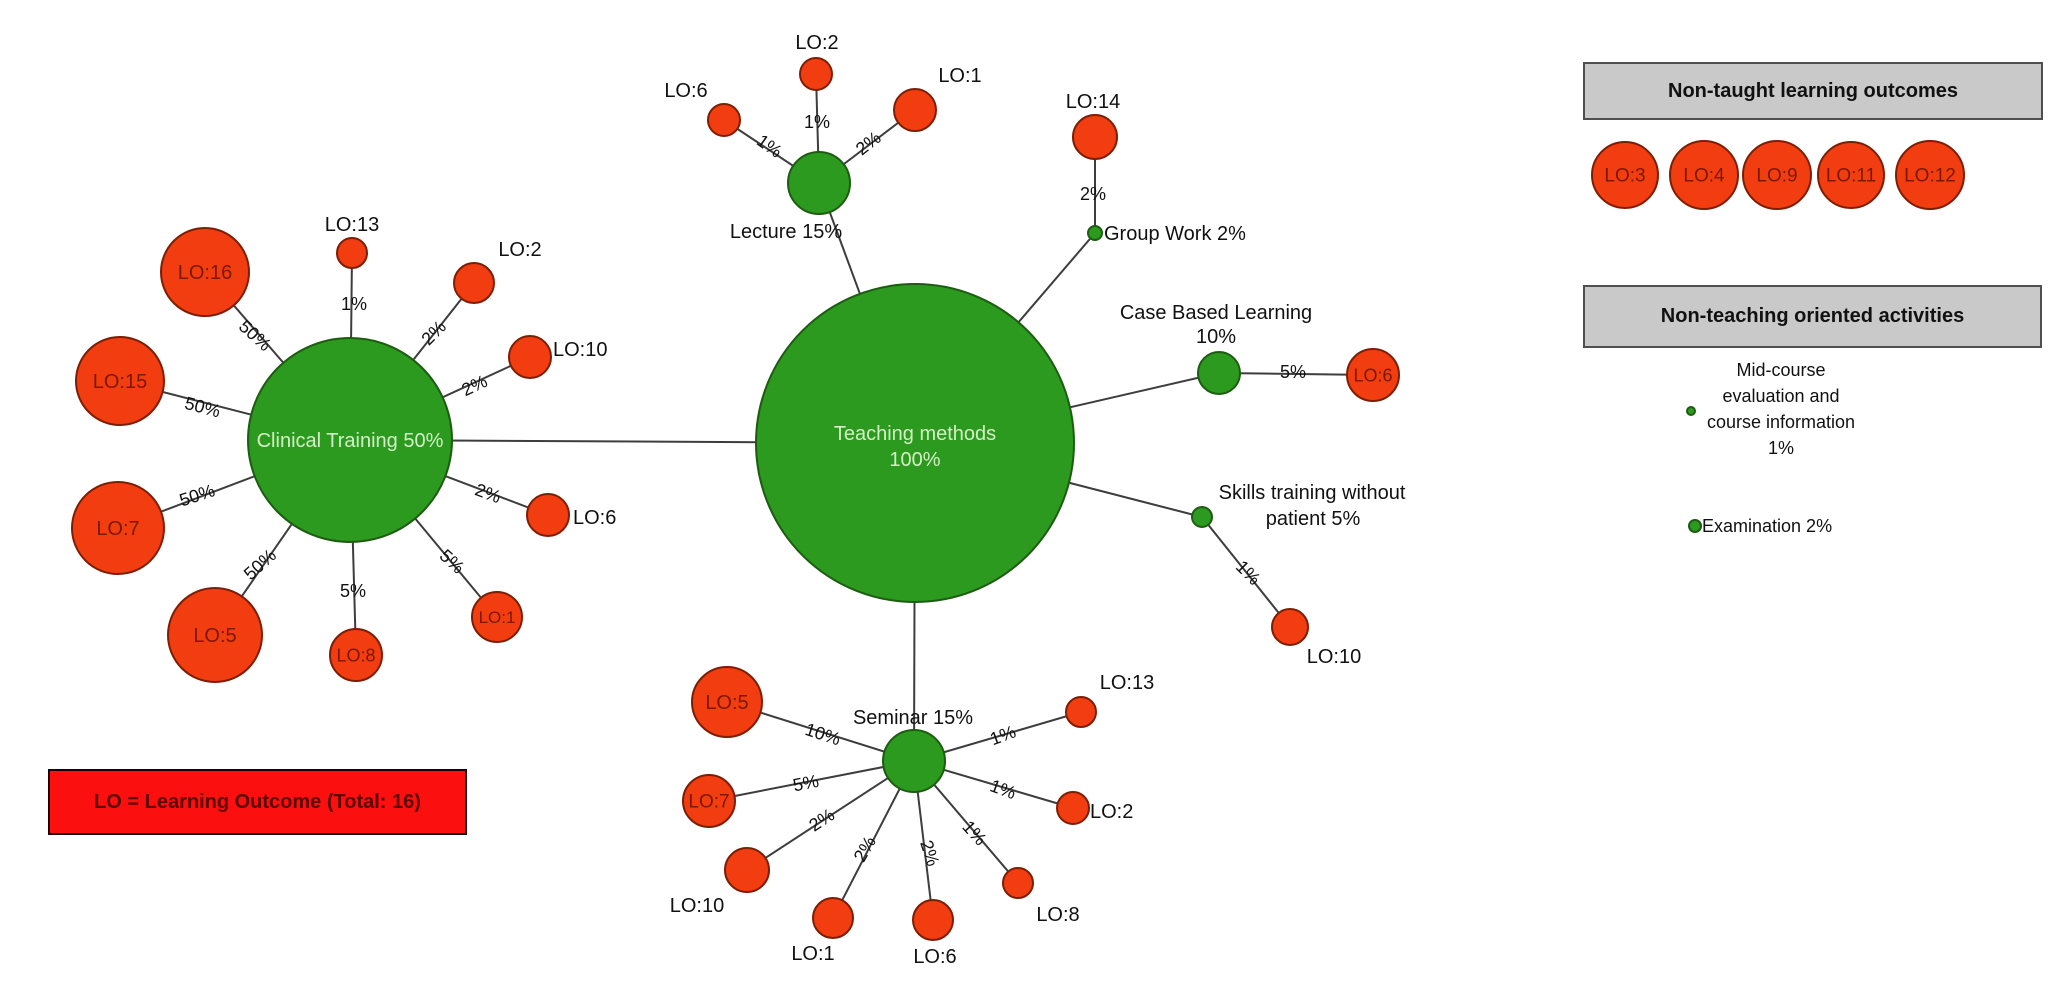  Describe the element at coordinates (933, 920) in the screenshot. I see `seminar-lo6` at that location.